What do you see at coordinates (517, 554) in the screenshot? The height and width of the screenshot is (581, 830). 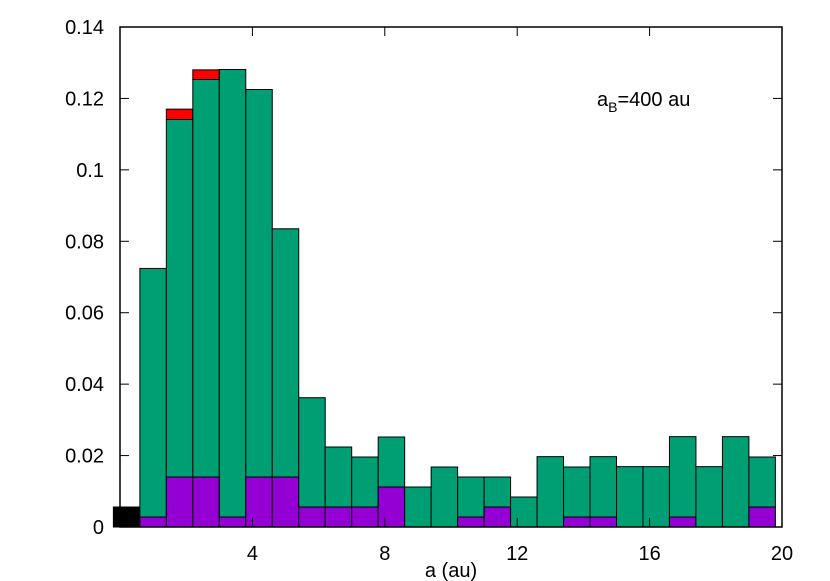 I see `x-tick-label-2: 12` at bounding box center [517, 554].